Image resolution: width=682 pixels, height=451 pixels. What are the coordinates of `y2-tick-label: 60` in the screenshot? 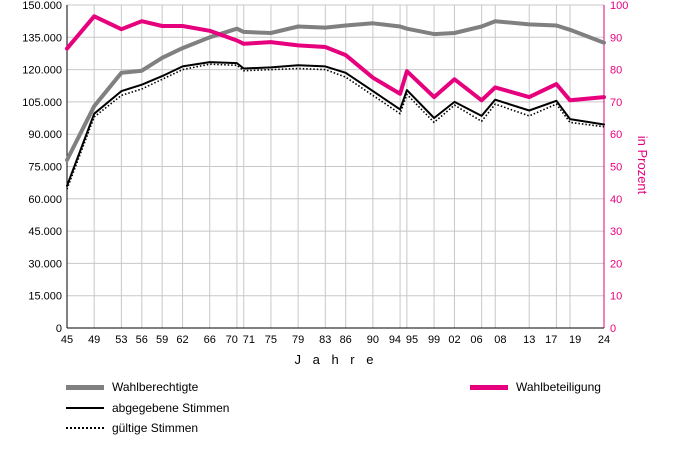 It's located at (616, 135).